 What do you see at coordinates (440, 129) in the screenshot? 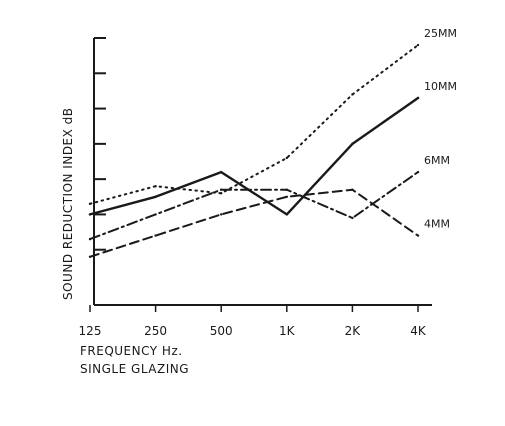
I see `series-labels: 25MM 10MM 6MM 4MM` at bounding box center [440, 129].